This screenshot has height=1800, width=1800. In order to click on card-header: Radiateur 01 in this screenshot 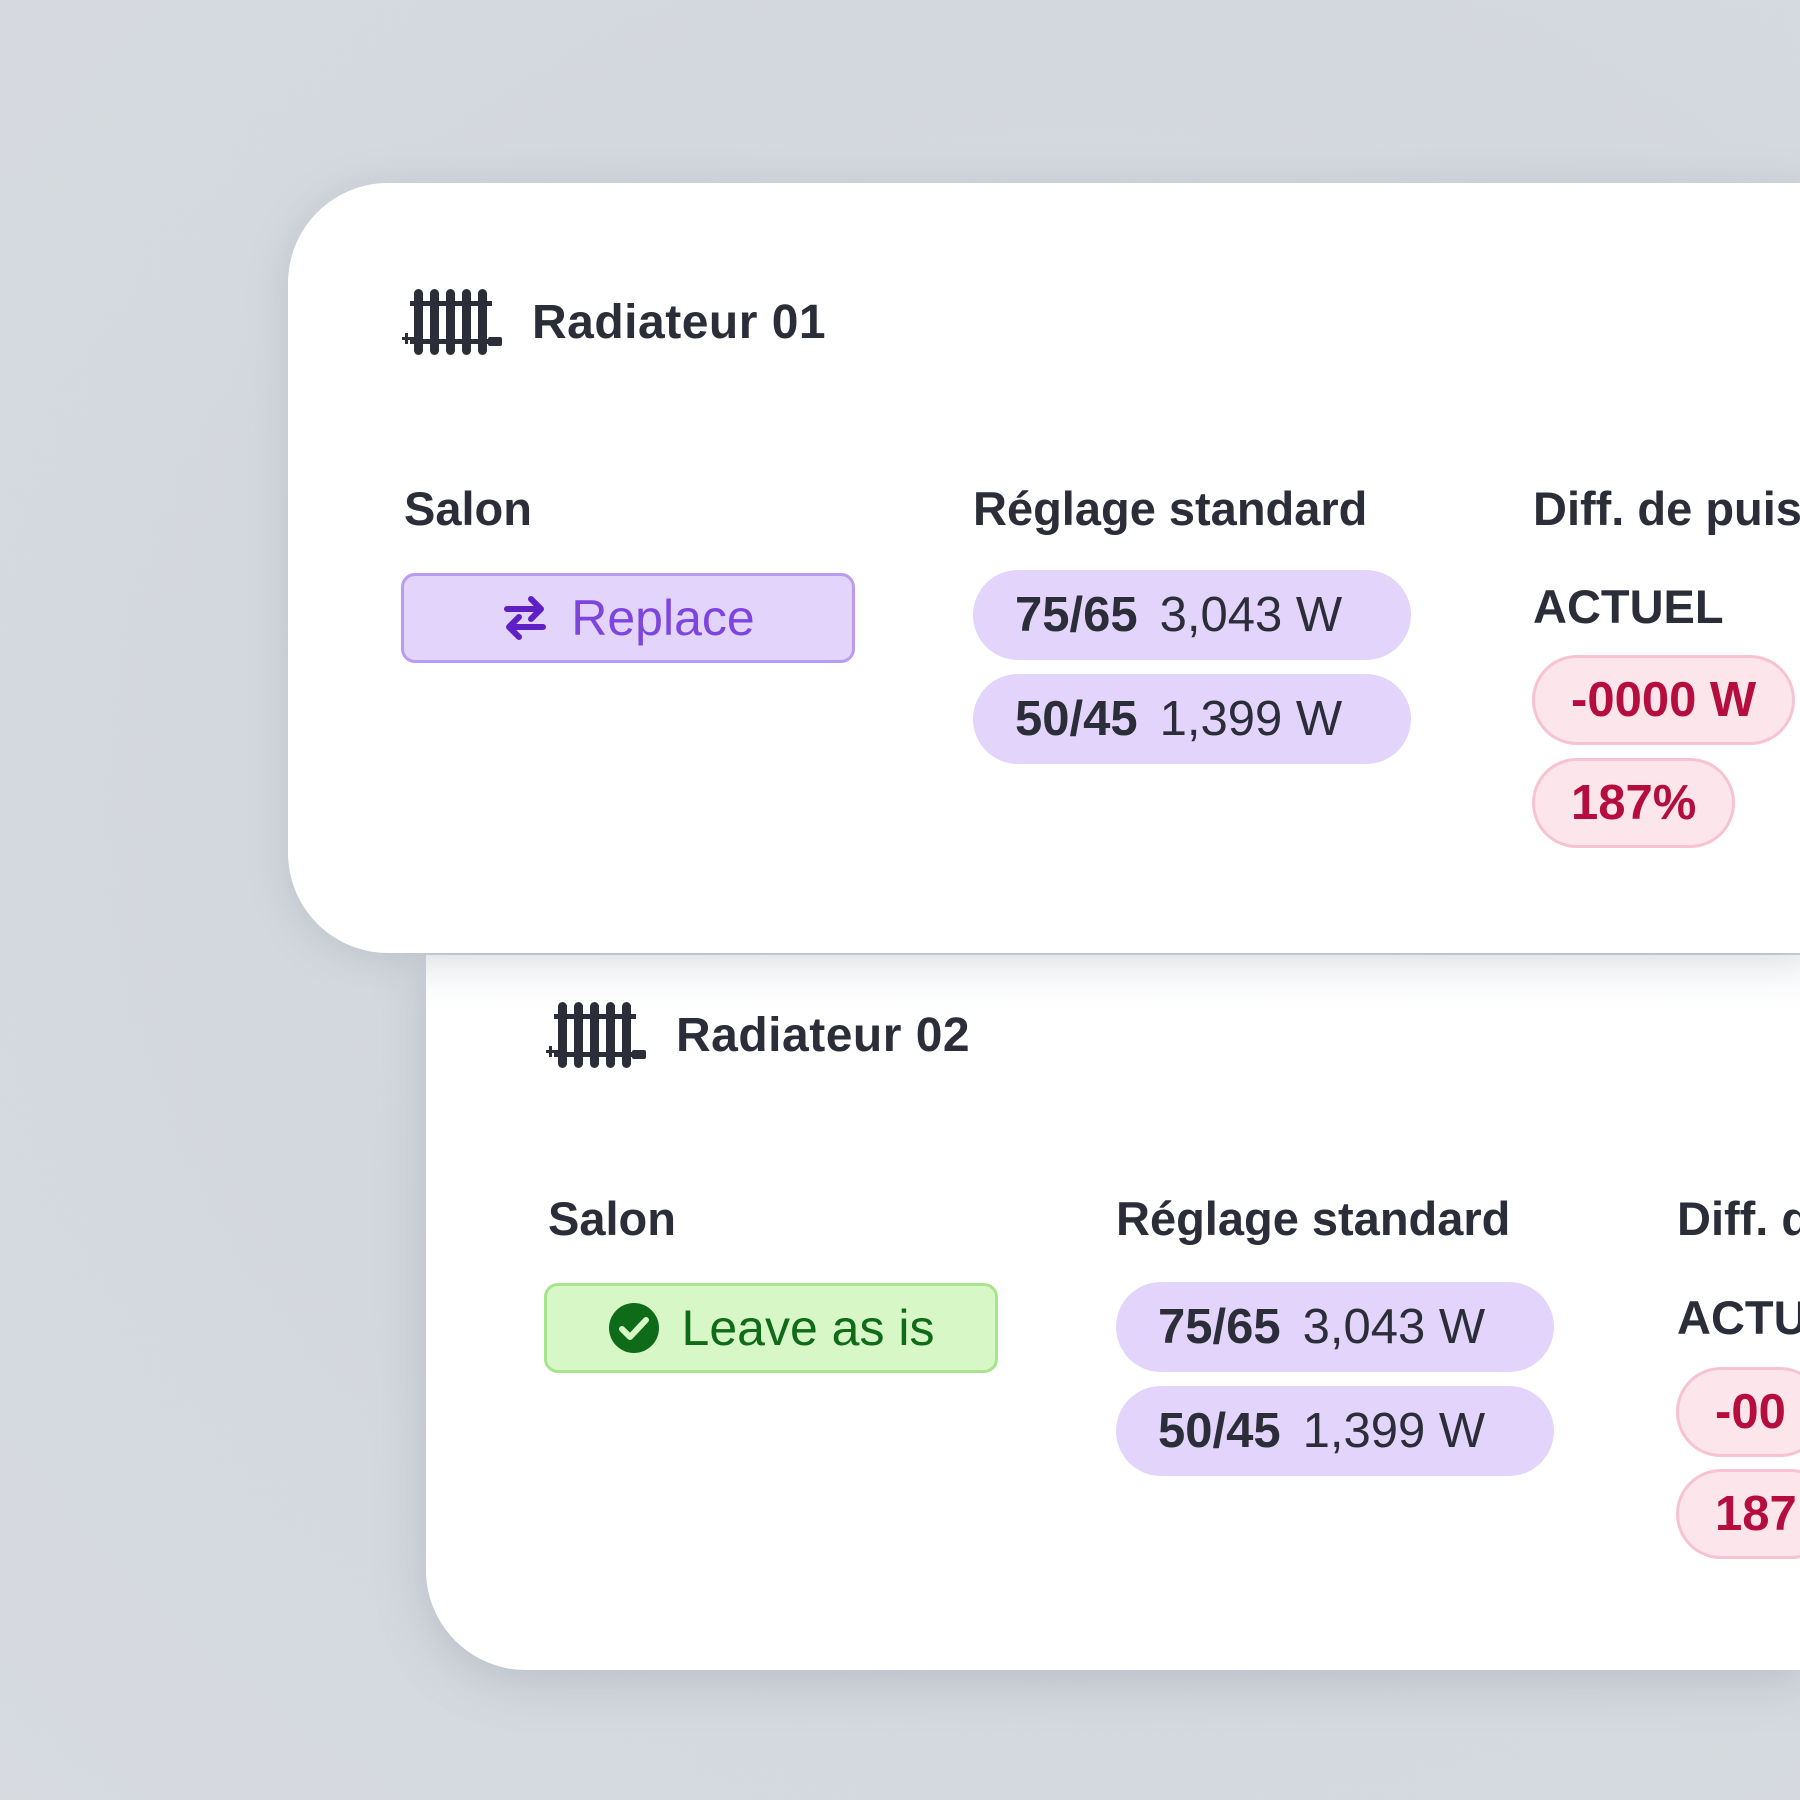, I will do `click(614, 322)`.